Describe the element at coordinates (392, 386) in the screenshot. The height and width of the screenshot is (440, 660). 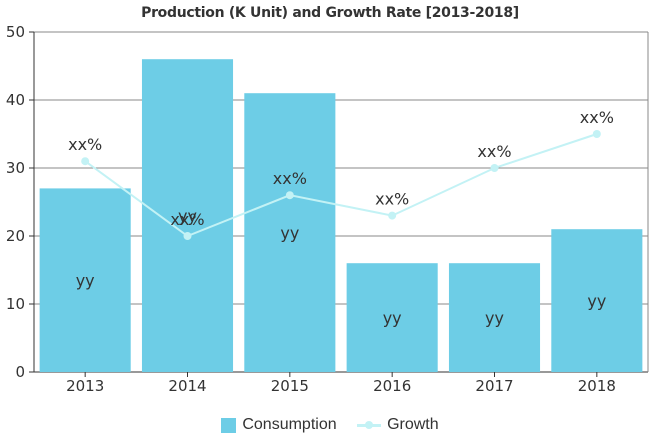
I see `x-tick-label: 2016` at that location.